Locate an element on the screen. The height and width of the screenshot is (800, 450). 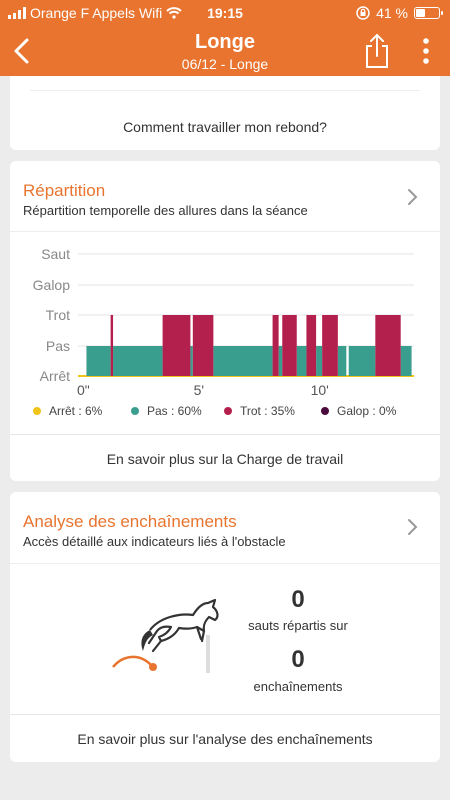
y-tick-label: Arrêt is located at coordinates (55, 376).